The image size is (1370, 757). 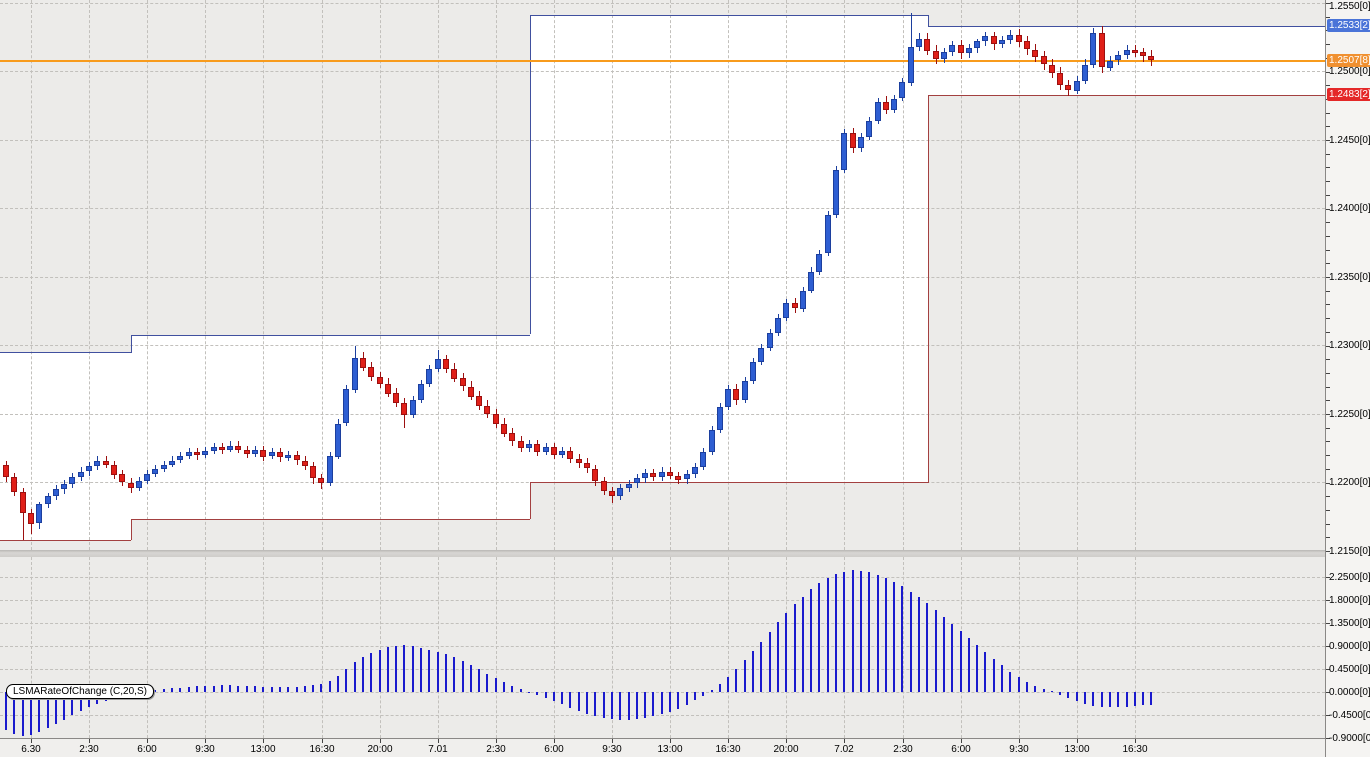 What do you see at coordinates (1349, 140) in the screenshot?
I see `price-axis-label: 1.2450[0]` at bounding box center [1349, 140].